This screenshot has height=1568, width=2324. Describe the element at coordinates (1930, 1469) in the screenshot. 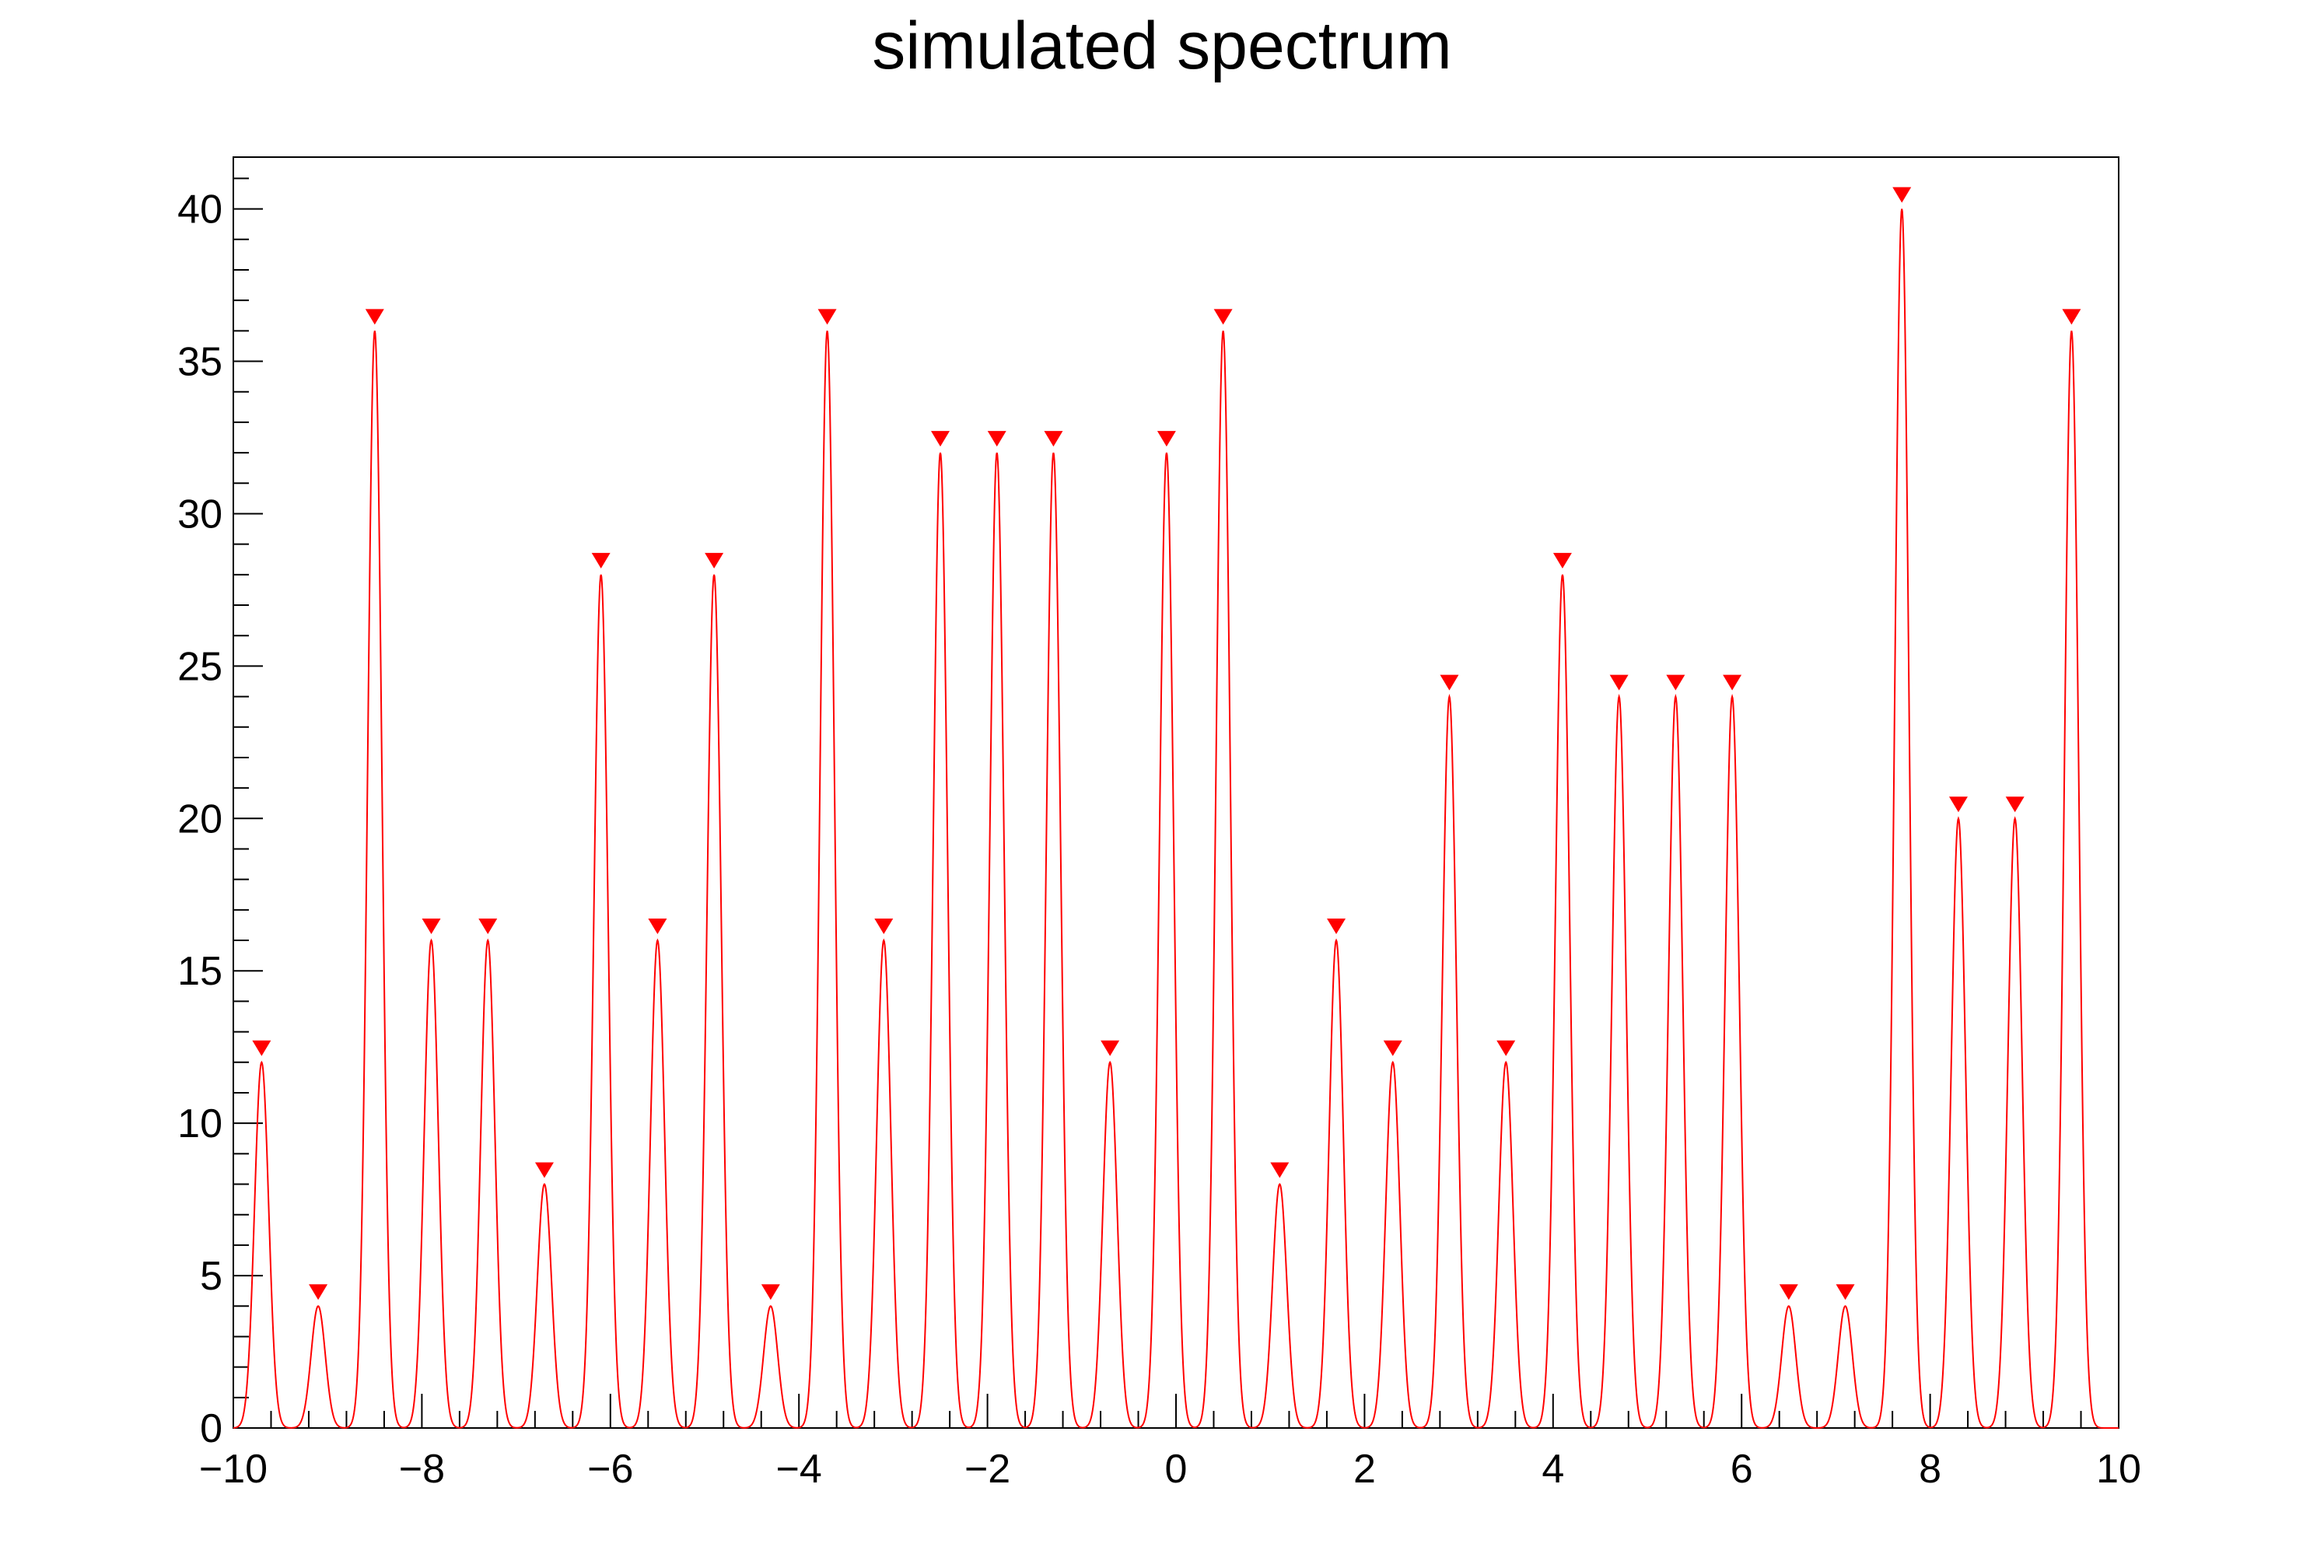

I see `x-tick-label: 8` at that location.